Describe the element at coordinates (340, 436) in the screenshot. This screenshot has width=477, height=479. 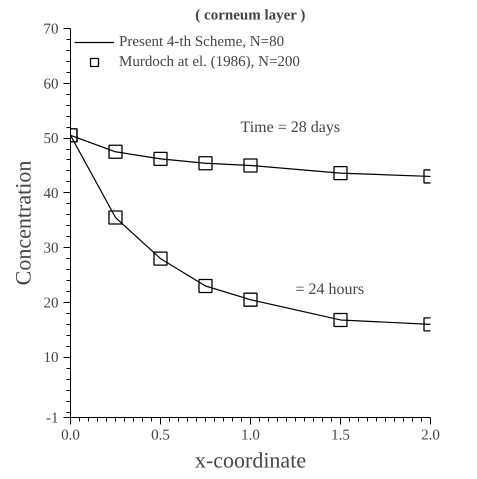
I see `x-tick-label: 1.5` at that location.